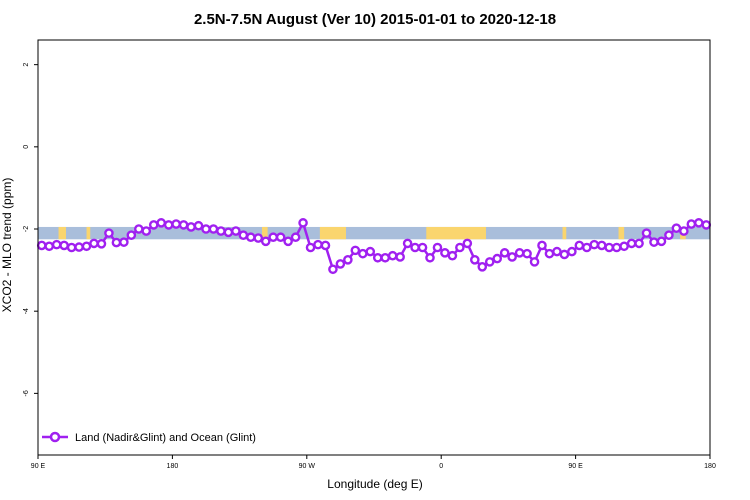 Image resolution: width=750 pixels, height=500 pixels. Describe the element at coordinates (26, 393) in the screenshot. I see `y-tick-label: -6` at that location.